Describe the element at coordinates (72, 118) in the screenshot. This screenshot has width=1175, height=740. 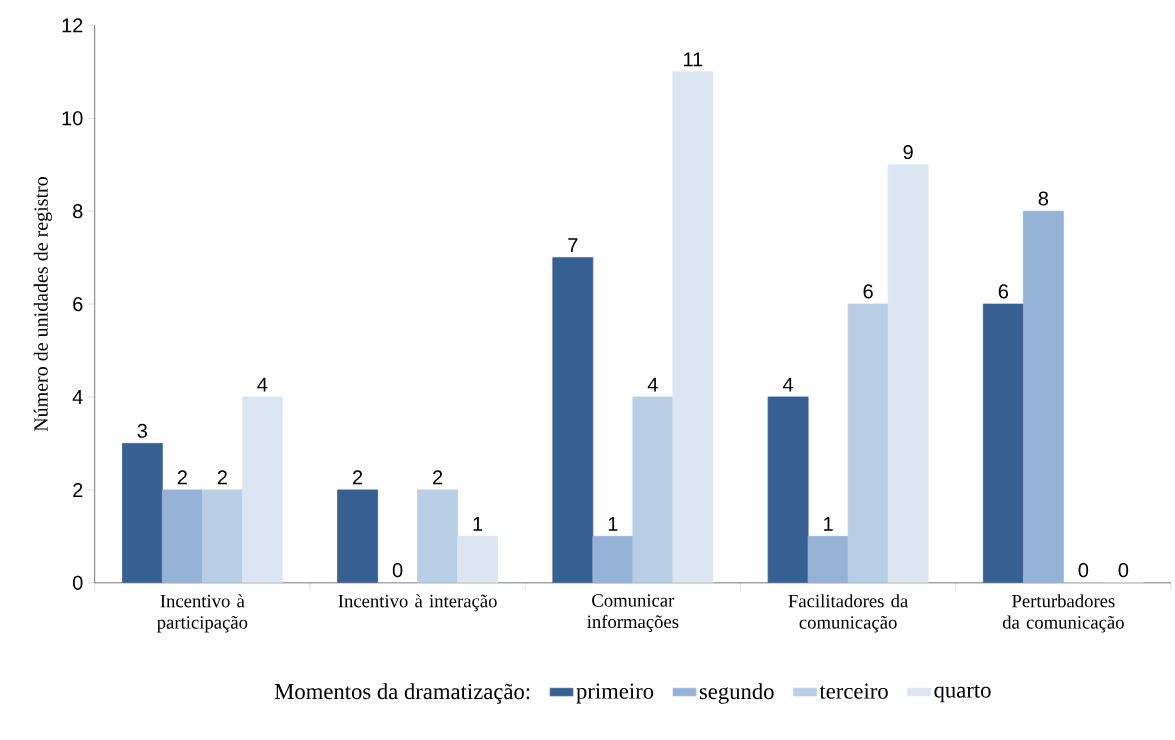
I see `y-tick-label: 10` at that location.